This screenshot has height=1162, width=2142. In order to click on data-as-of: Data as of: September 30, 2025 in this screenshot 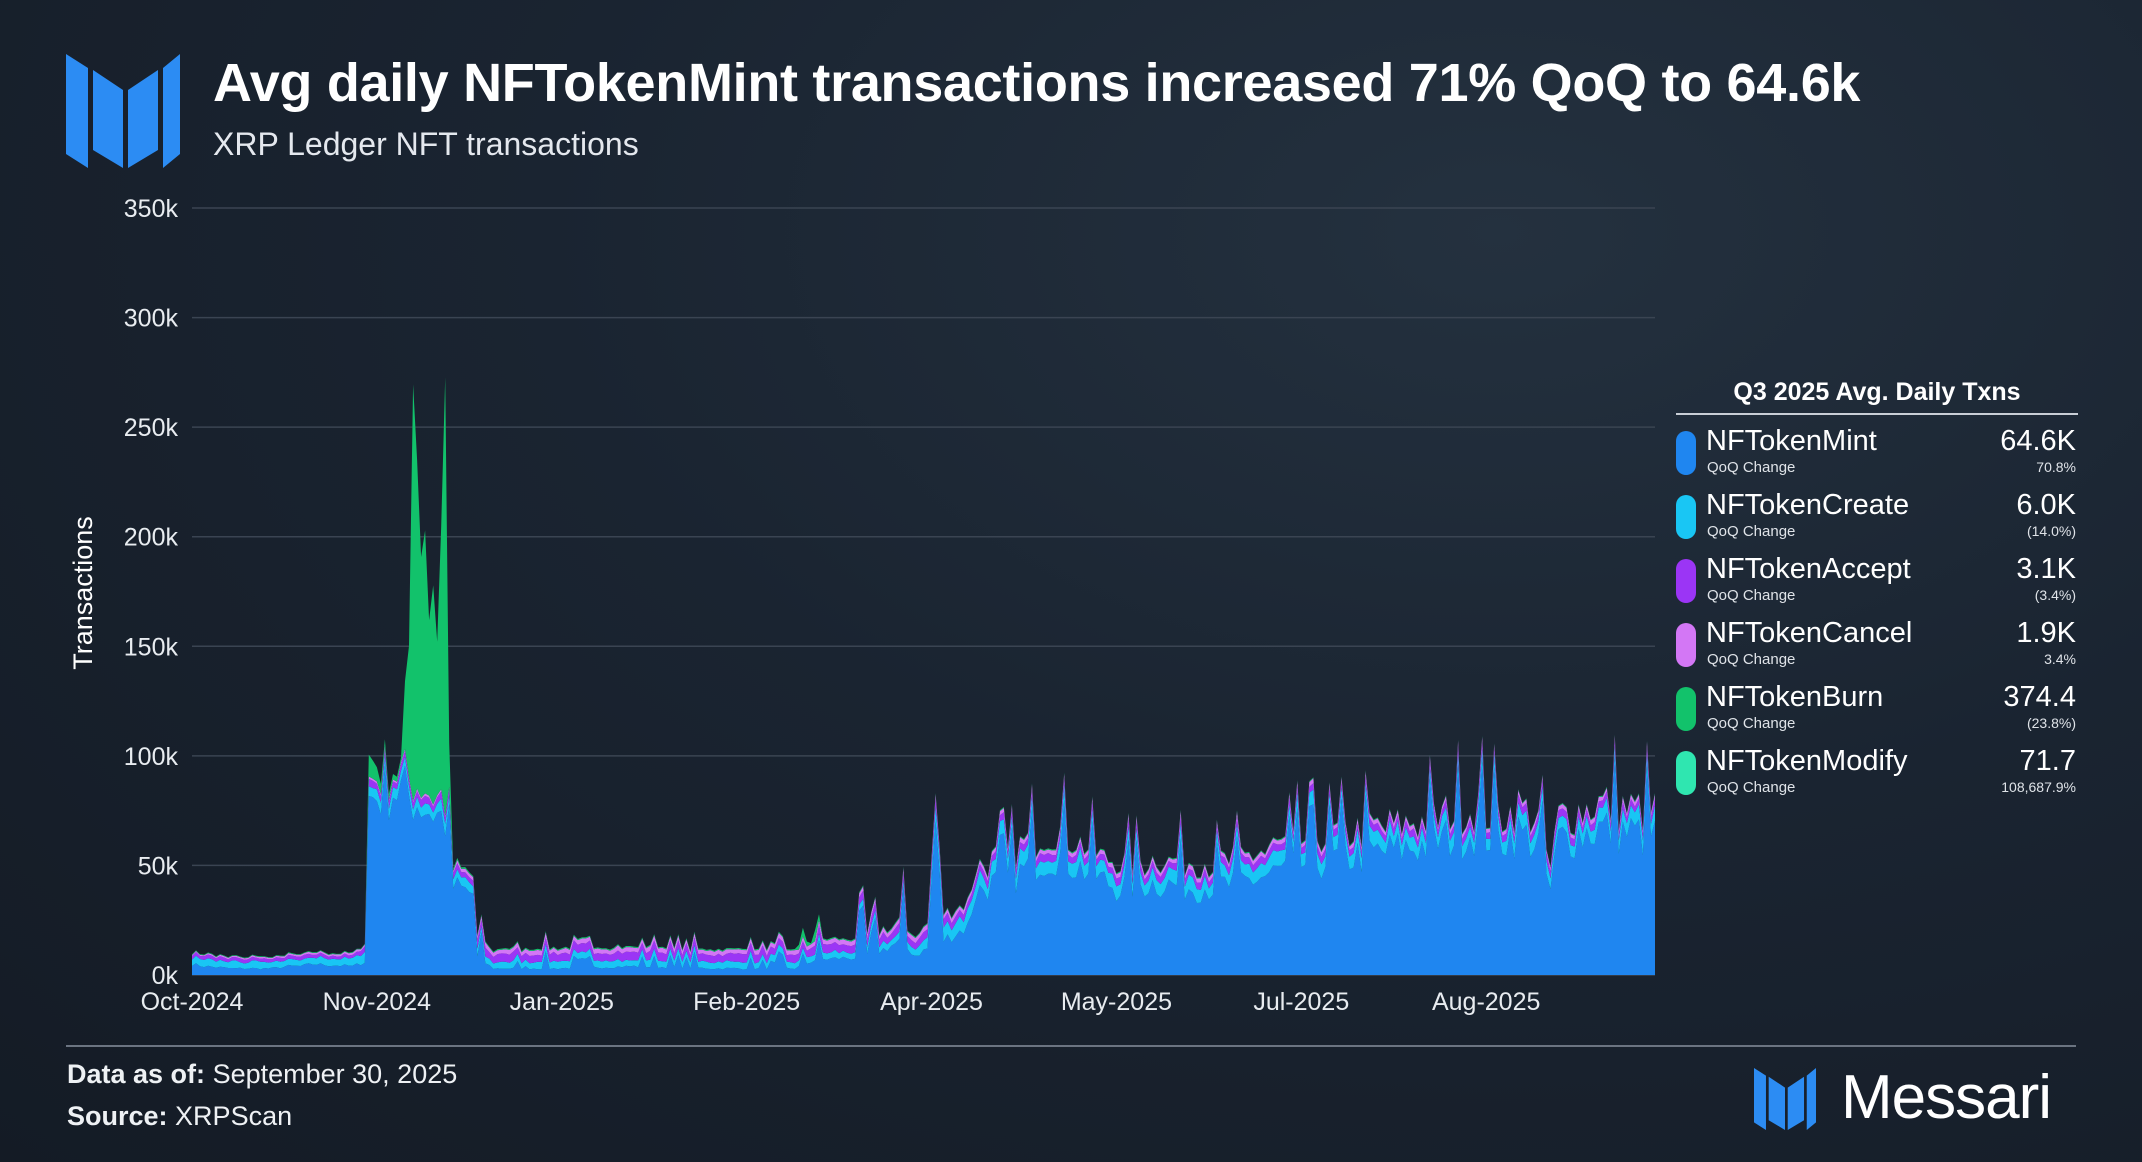, I will do `click(262, 1074)`.